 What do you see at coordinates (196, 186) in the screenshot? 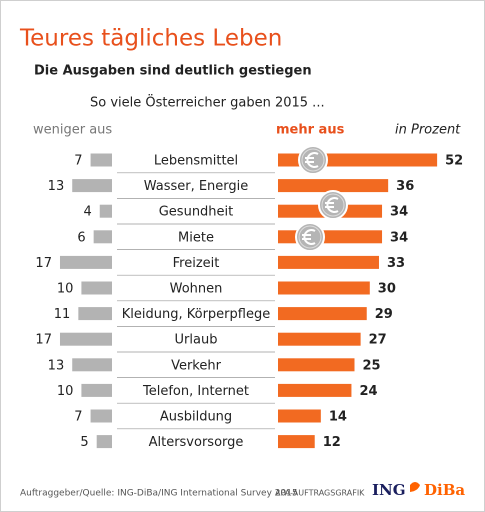
I see `category-label: Wasser, Energie` at bounding box center [196, 186].